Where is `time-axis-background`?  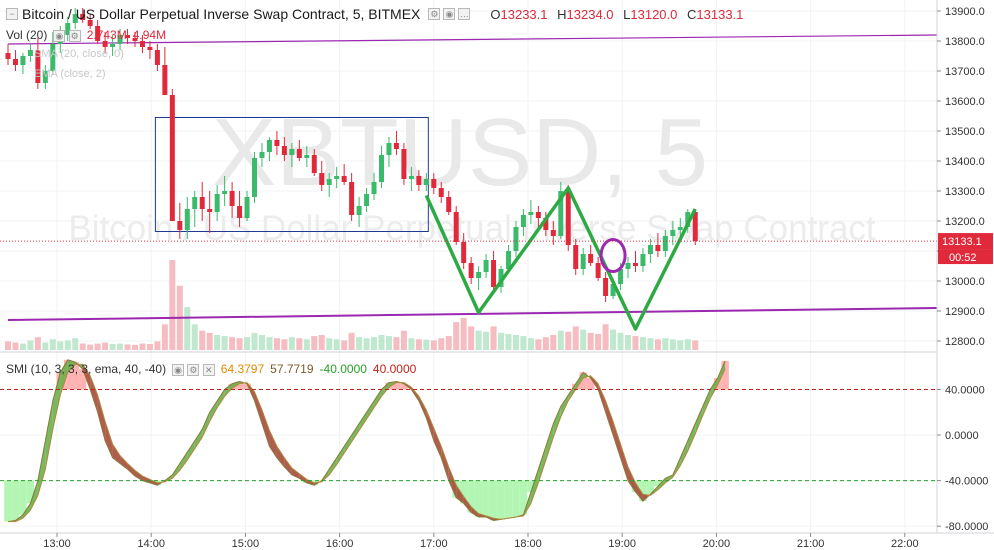
time-axis-background is located at coordinates (497, 541).